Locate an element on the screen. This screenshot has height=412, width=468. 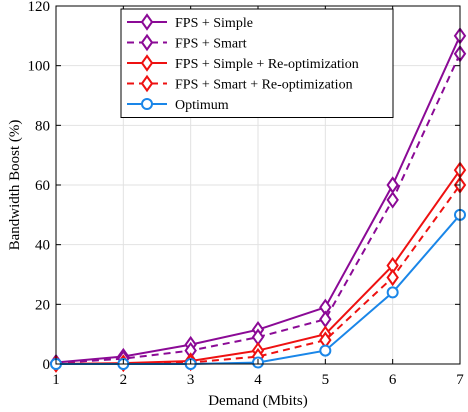
legend-label: FPS + Smart + Re-optimization is located at coordinates (264, 85).